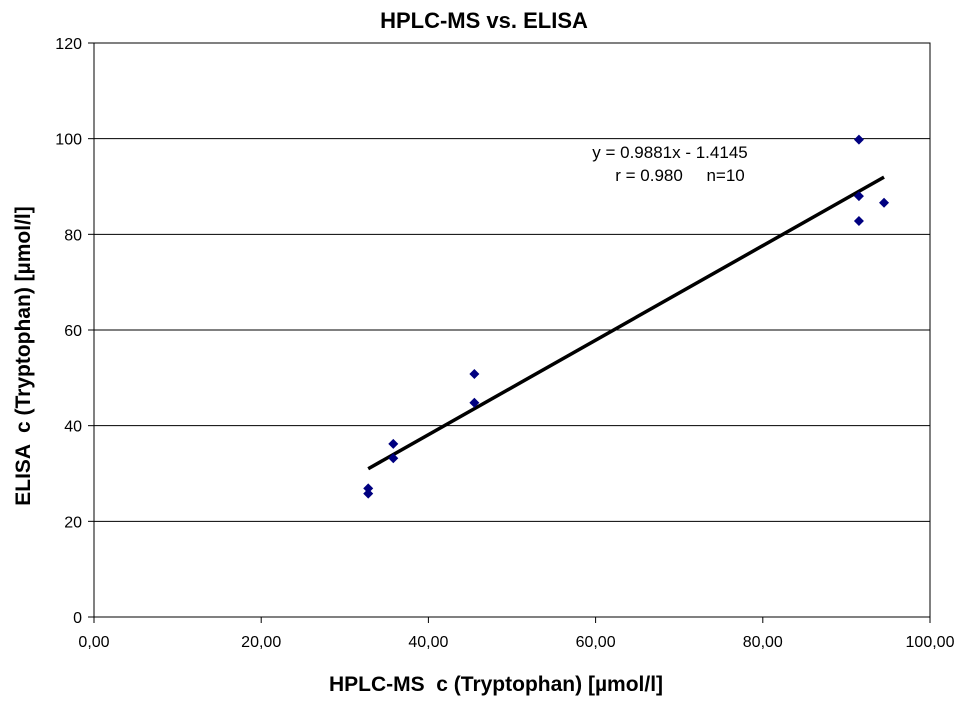  I want to click on trendline-equation: y = 0.9881x - 1.4145, so click(669, 152).